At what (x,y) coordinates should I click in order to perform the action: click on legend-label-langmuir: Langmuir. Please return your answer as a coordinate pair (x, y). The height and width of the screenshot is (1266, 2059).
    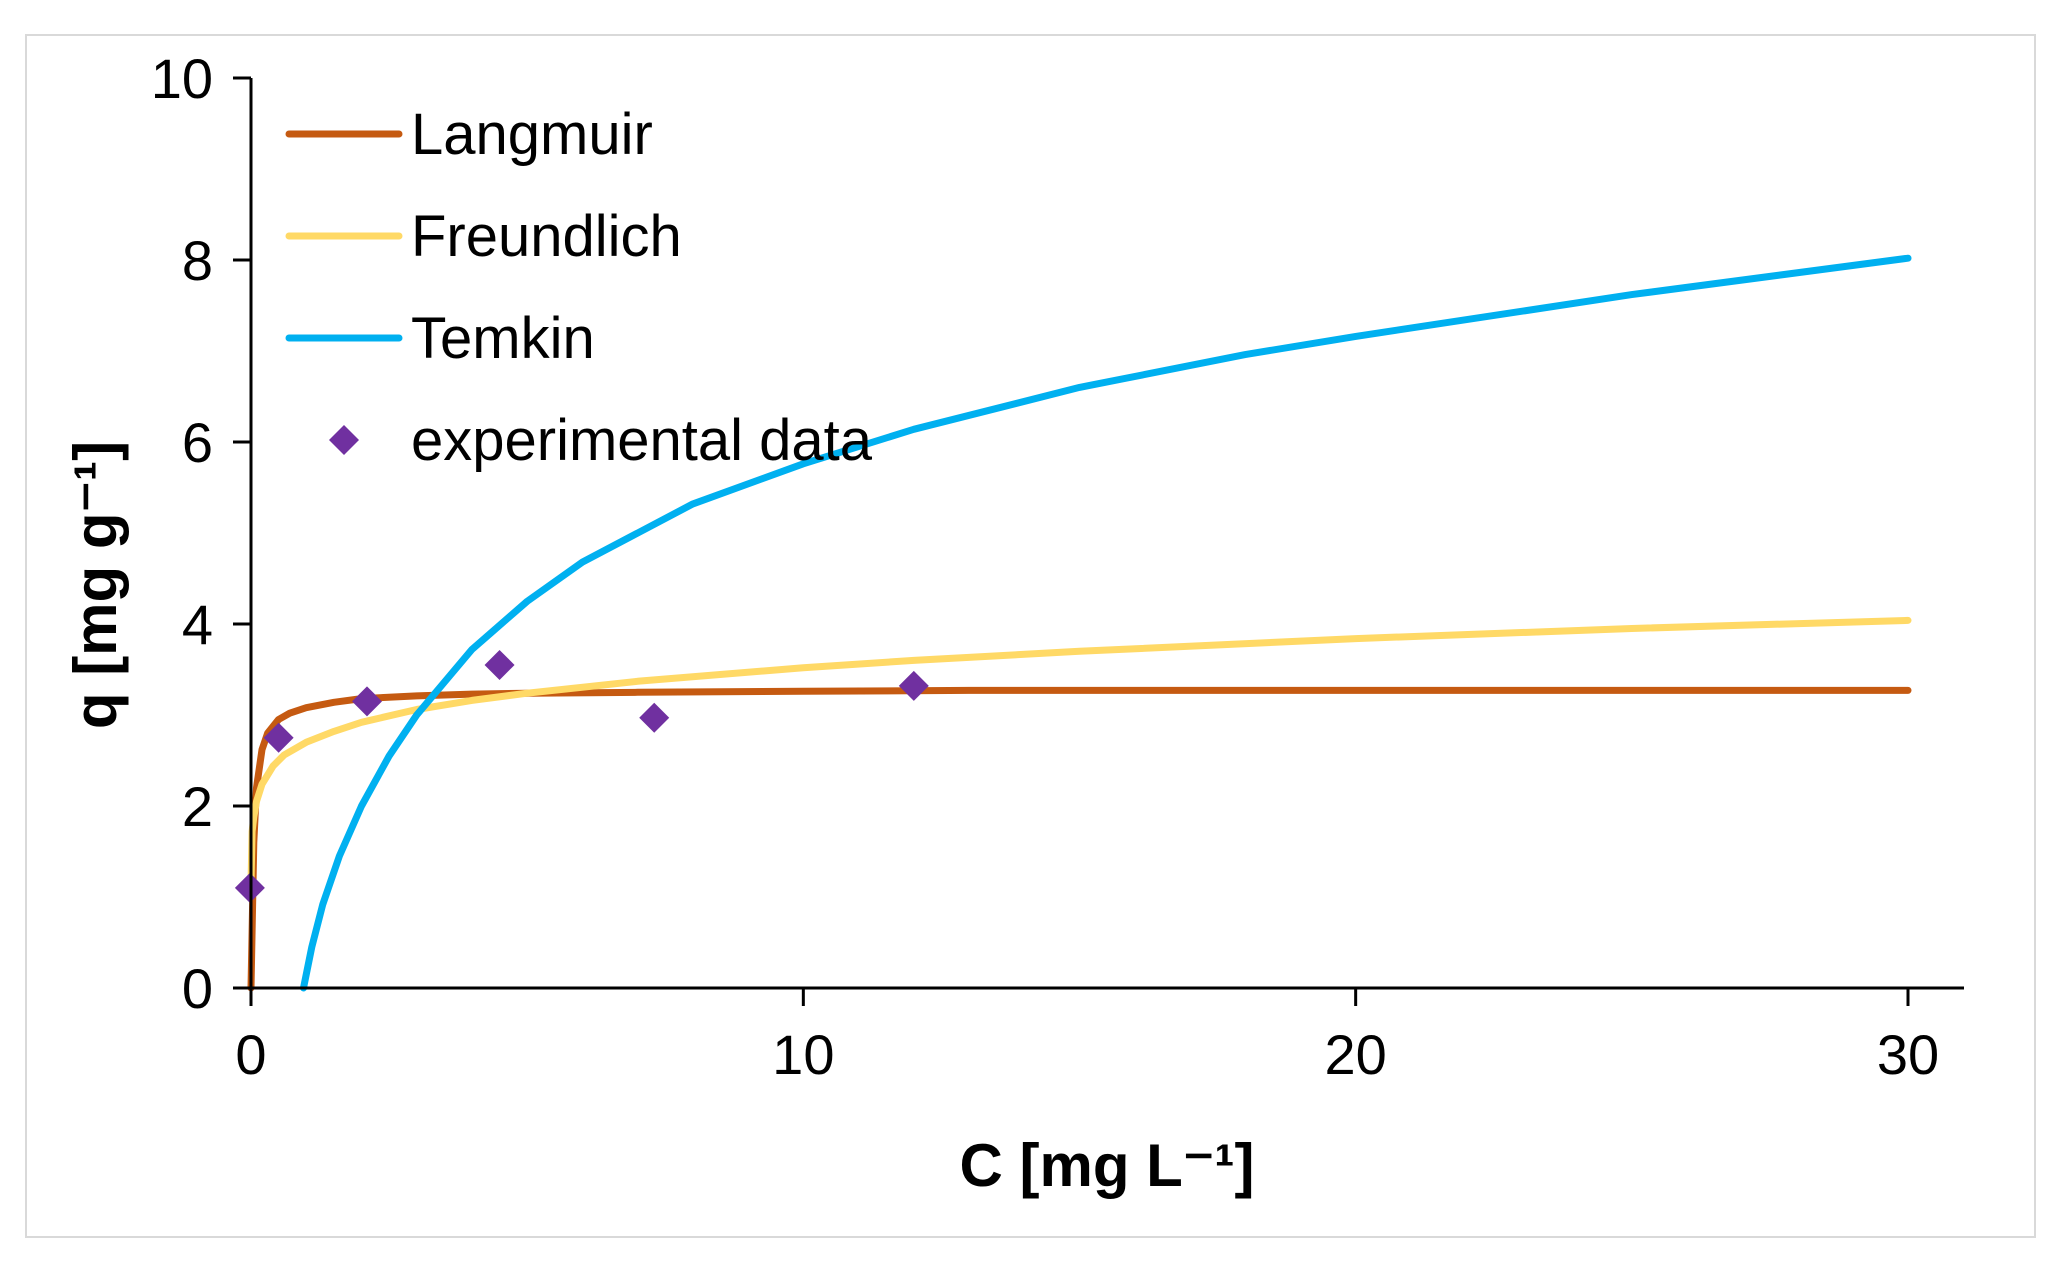
    Looking at the image, I should click on (532, 134).